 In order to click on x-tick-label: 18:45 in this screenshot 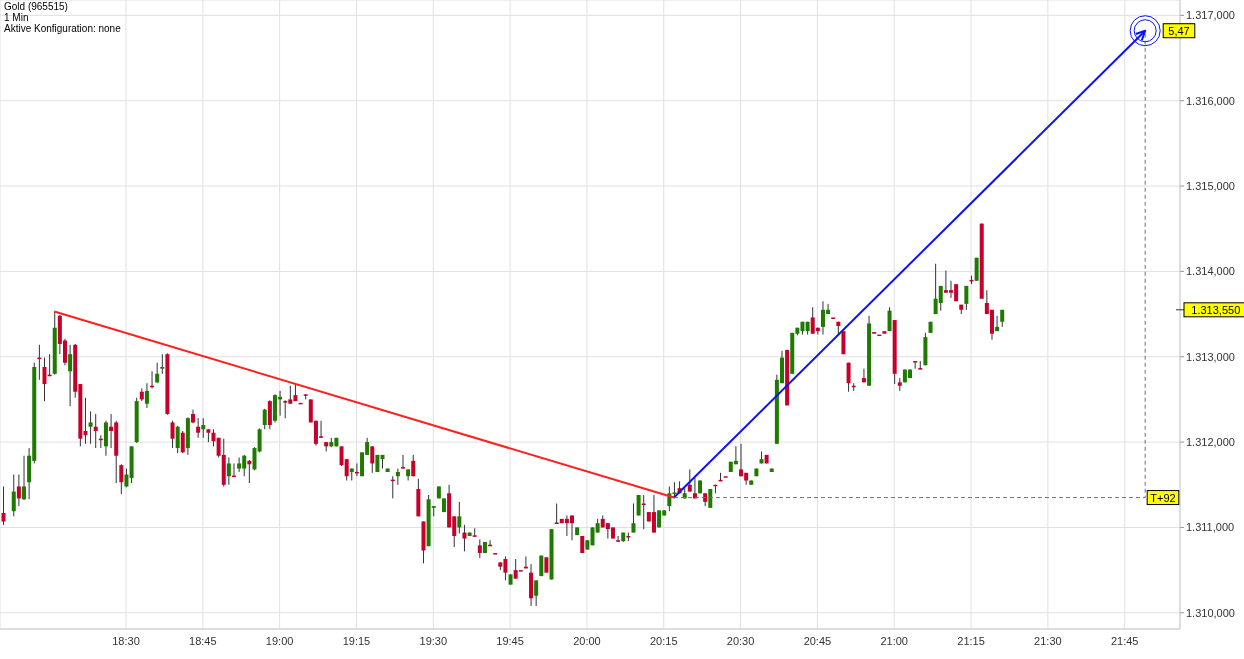, I will do `click(203, 640)`.